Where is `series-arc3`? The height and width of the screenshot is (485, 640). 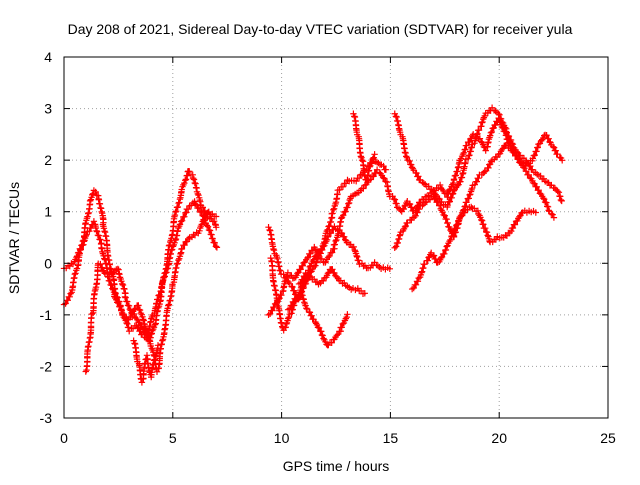 series-arc3 is located at coordinates (151, 291).